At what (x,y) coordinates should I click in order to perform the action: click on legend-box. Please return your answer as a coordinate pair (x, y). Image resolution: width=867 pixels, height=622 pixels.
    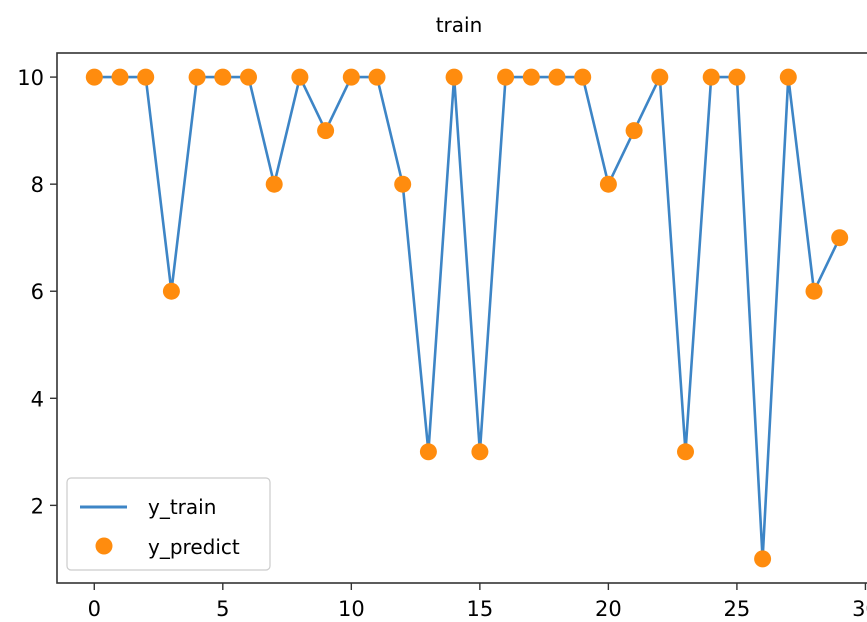
    Looking at the image, I should click on (168, 524).